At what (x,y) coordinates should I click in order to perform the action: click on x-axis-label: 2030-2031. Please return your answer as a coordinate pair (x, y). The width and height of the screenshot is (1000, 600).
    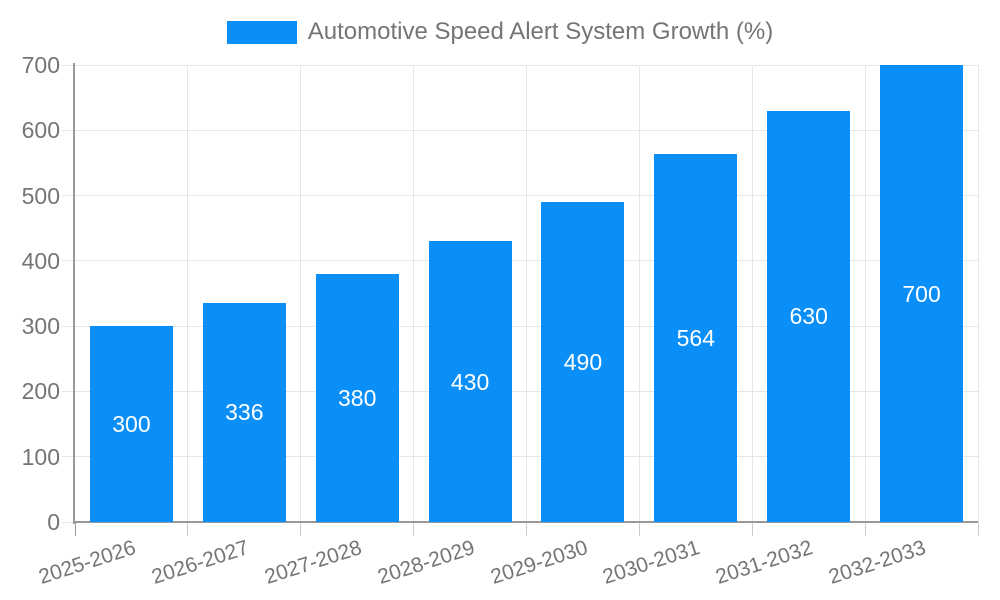
    Looking at the image, I should click on (651, 562).